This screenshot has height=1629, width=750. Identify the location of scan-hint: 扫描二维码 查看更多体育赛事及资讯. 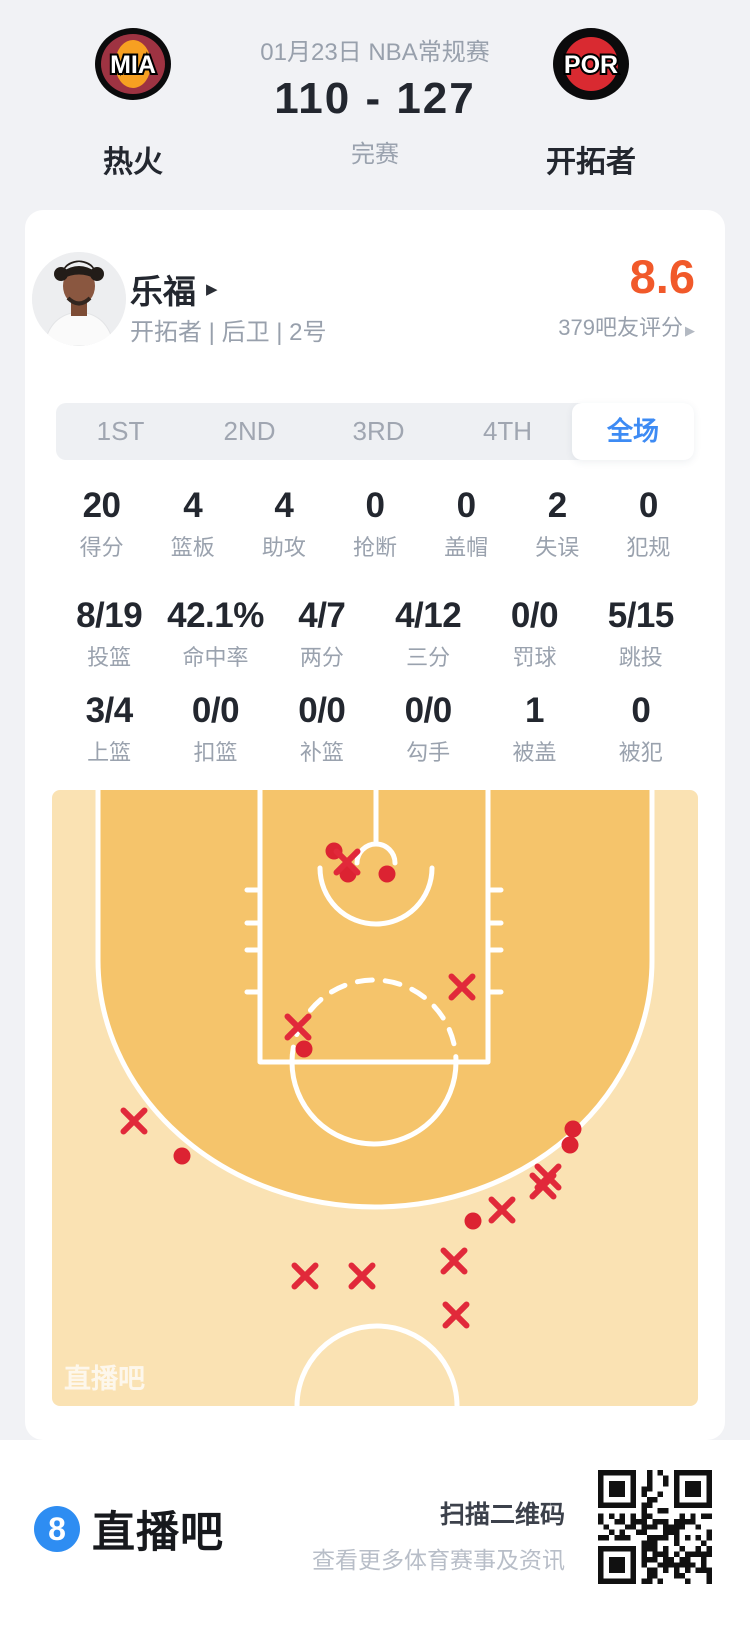
(438, 1535).